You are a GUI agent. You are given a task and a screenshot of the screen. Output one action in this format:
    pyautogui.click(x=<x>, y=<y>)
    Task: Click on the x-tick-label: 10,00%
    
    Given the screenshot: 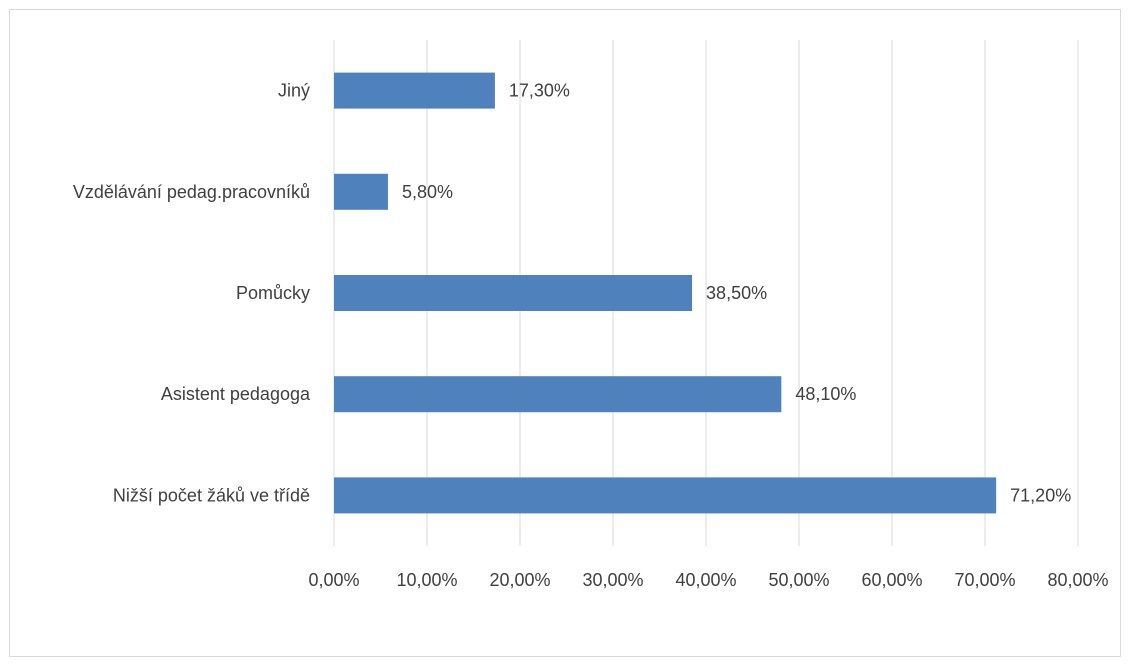 What is the action you would take?
    pyautogui.click(x=426, y=580)
    